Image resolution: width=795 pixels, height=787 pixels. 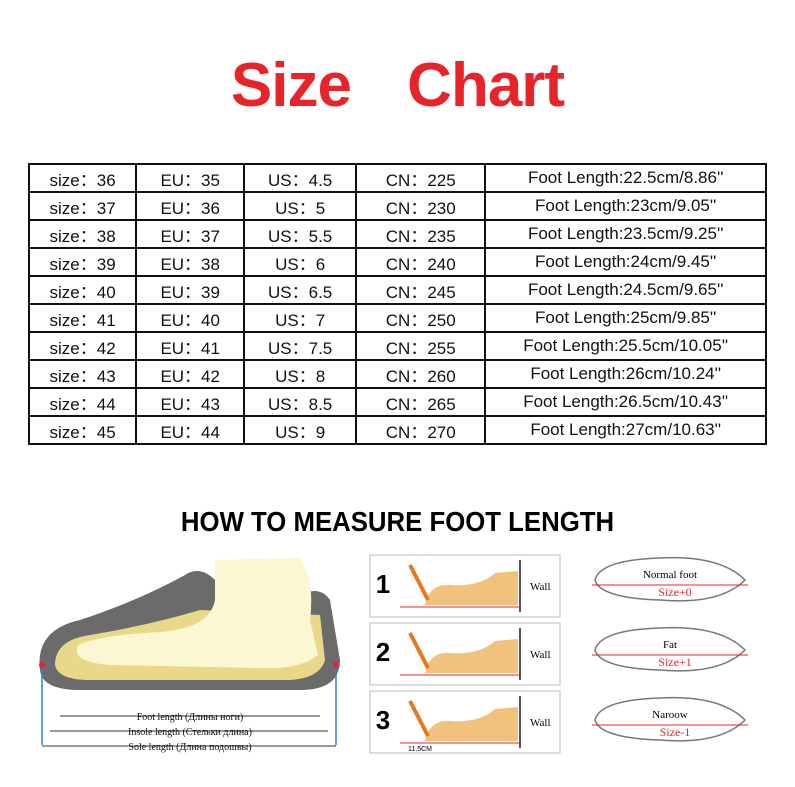 What do you see at coordinates (300, 290) in the screenshot?
I see `table-cell: US：6.5` at bounding box center [300, 290].